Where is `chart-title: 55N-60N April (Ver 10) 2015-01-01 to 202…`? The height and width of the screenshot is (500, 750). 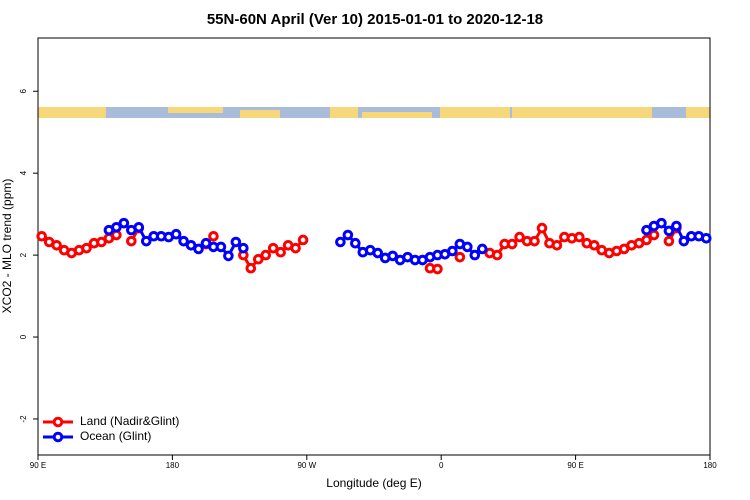
chart-title: 55N-60N April (Ver 10) 2015-01-01 to 202… is located at coordinates (375, 19).